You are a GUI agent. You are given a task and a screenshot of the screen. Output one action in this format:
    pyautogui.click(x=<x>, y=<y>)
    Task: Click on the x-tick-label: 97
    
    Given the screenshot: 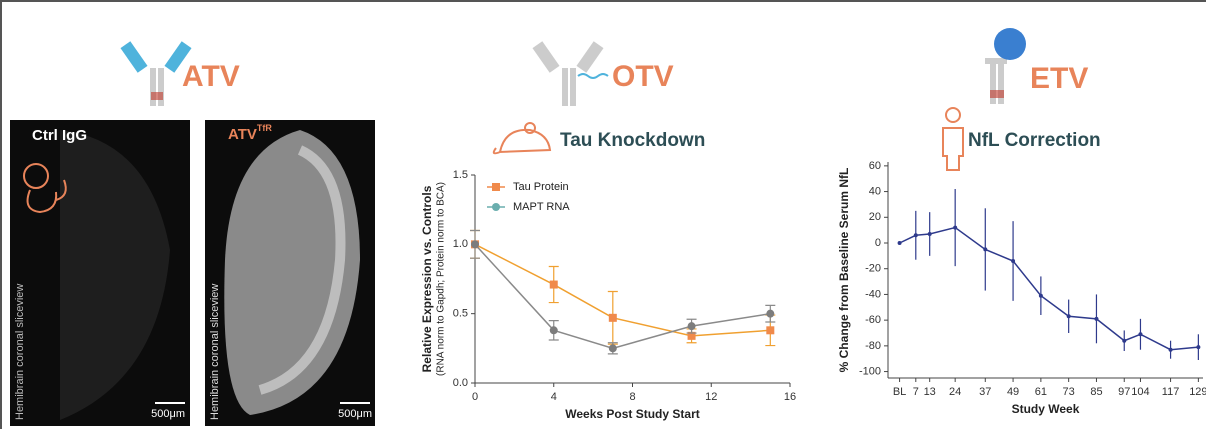 What is the action you would take?
    pyautogui.click(x=1124, y=392)
    